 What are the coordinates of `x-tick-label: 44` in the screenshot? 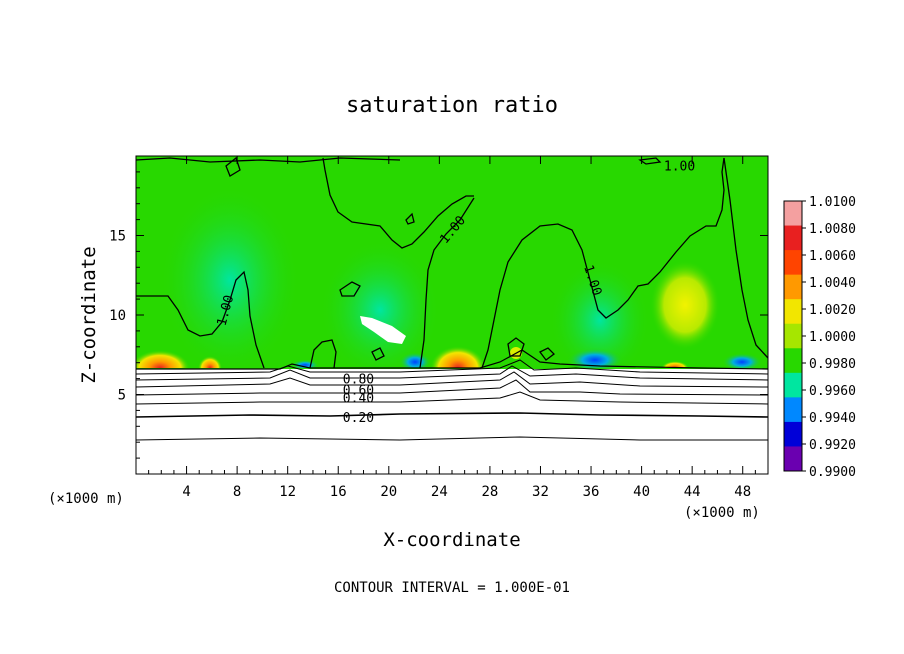 It's located at (692, 492).